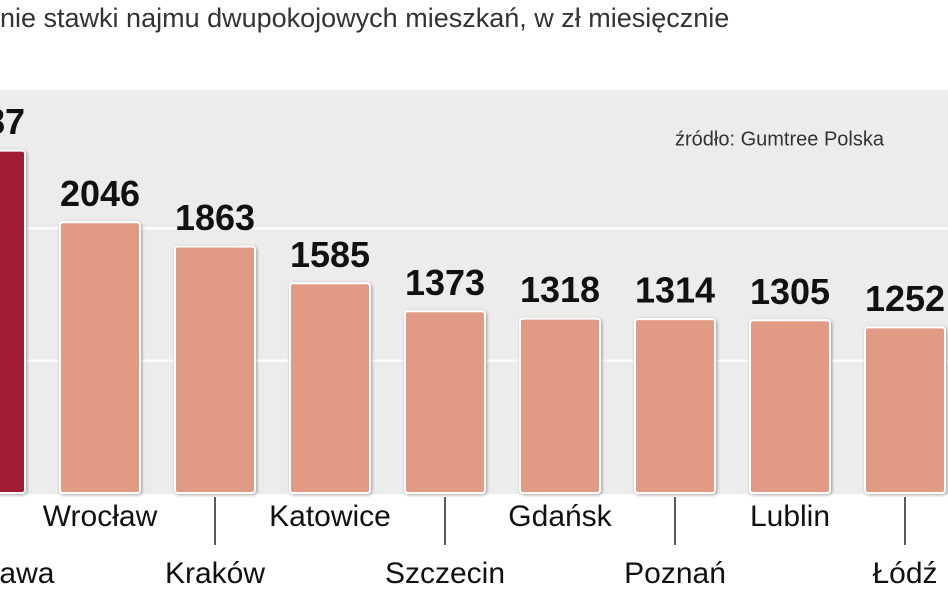 The image size is (948, 593). I want to click on category-label: Warszawa, so click(27, 573).